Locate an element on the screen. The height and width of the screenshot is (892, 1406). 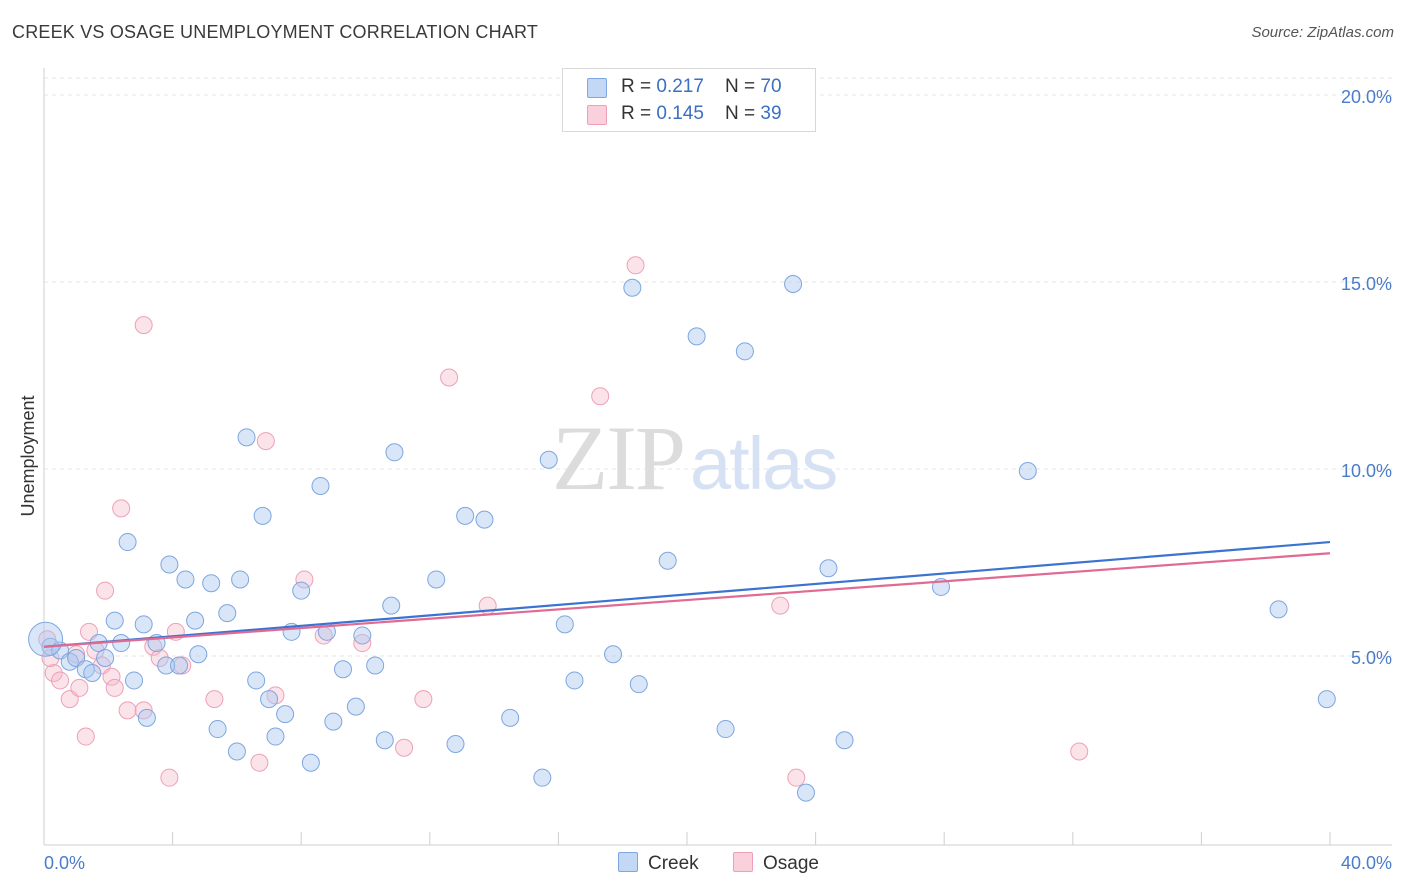
x-tick-label-max: 40.0% is located at coordinates (1366, 863).